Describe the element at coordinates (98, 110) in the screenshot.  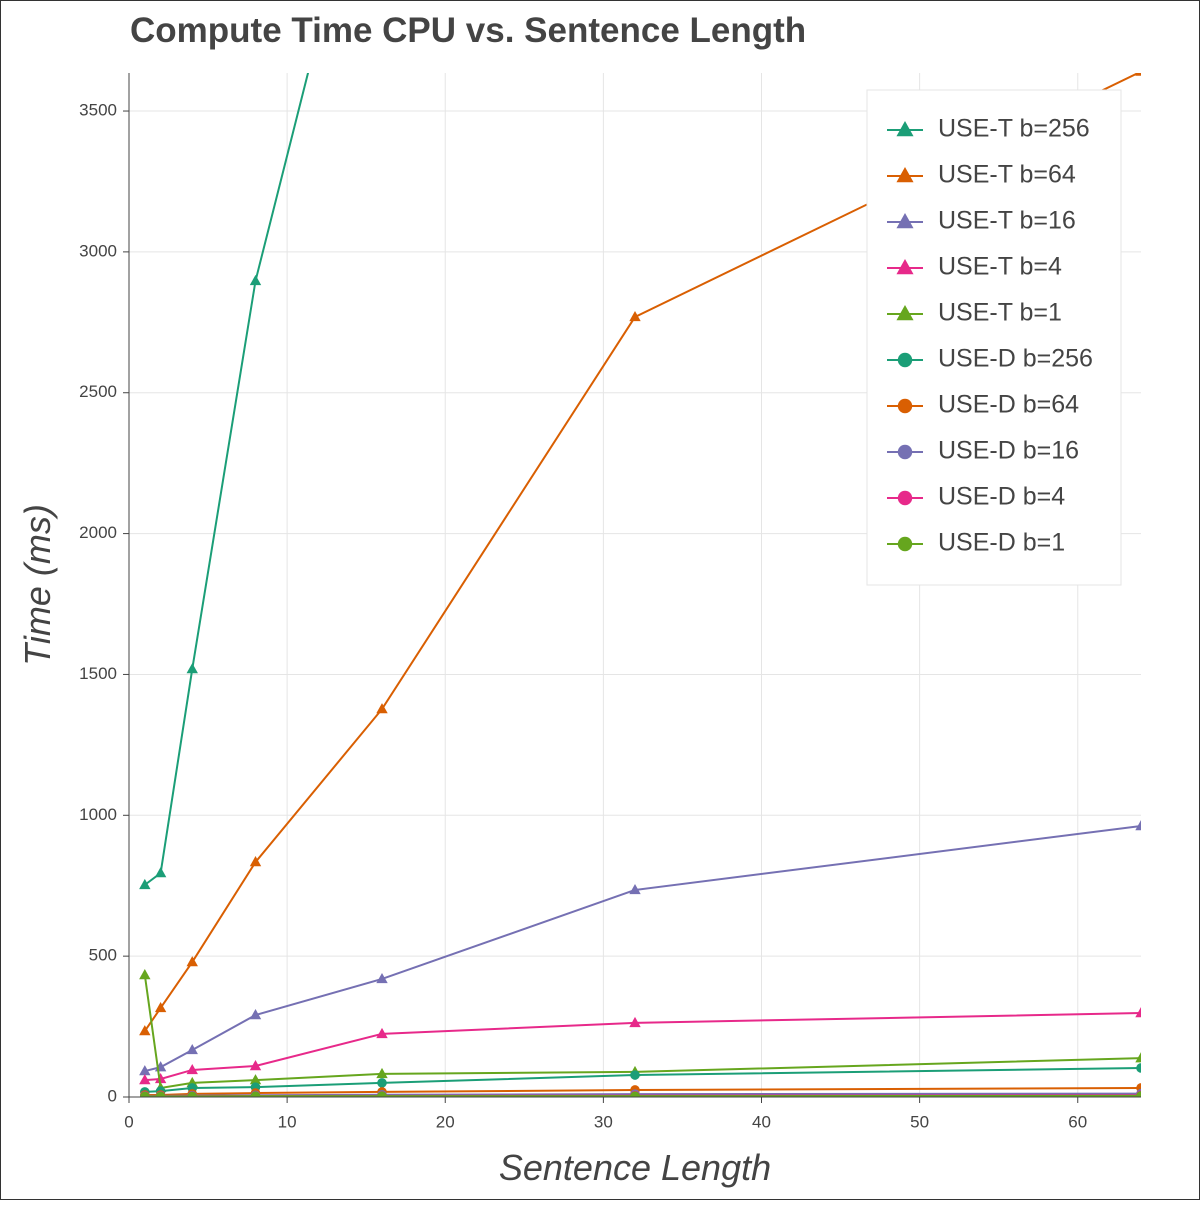
I see `y-tick-label: 3500` at that location.